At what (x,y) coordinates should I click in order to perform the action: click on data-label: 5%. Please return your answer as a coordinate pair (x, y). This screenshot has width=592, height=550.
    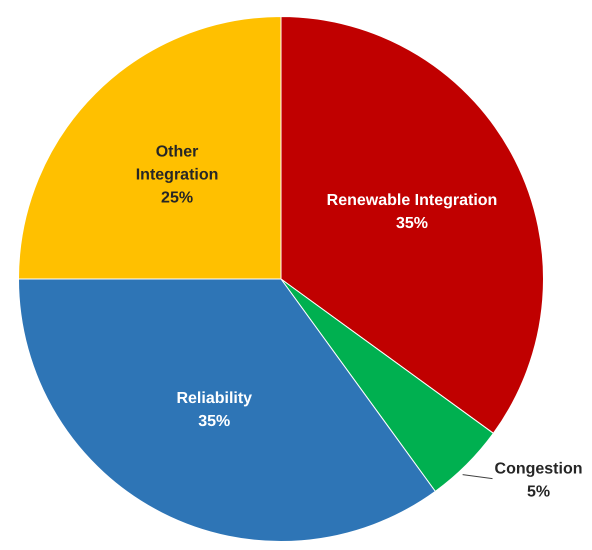
    Looking at the image, I should click on (538, 492).